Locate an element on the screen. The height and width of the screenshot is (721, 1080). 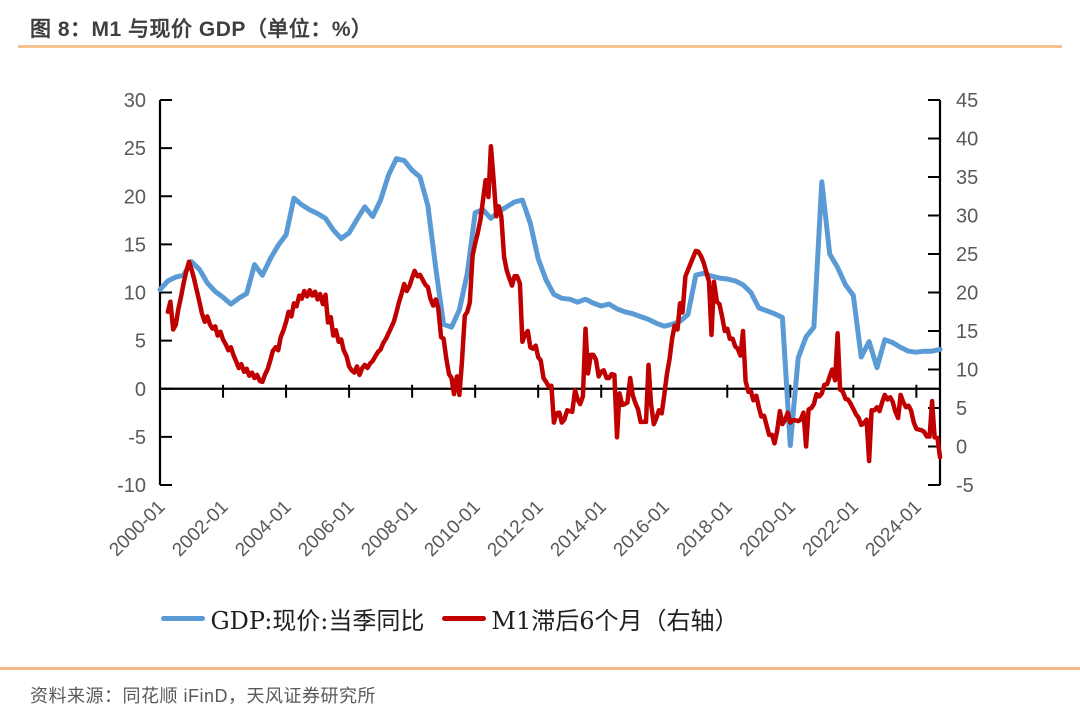
x-tick-label: 2010-01 is located at coordinates (453, 529).